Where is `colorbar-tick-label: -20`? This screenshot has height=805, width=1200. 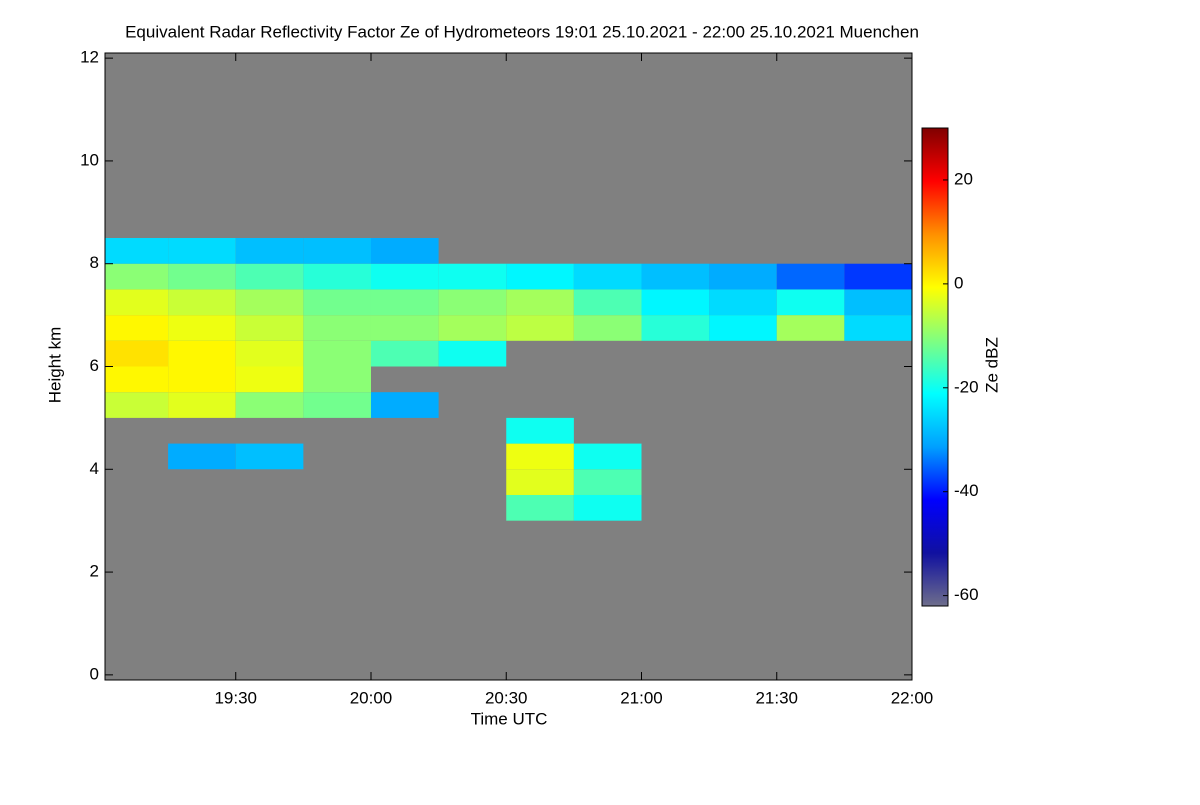 colorbar-tick-label: -20 is located at coordinates (966, 386).